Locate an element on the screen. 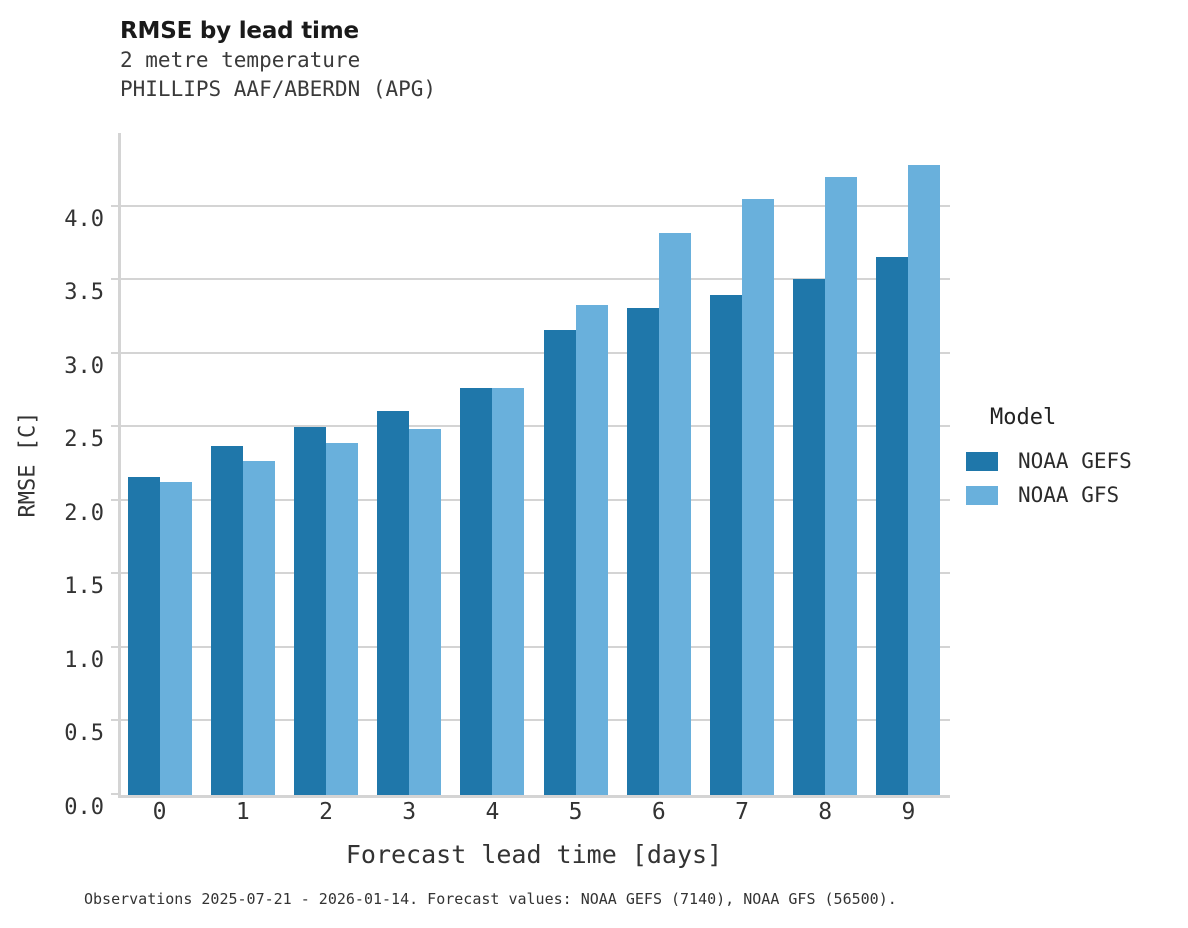  legend: Model NOAA GEFS NOAA GFS is located at coordinates (1076, 458).